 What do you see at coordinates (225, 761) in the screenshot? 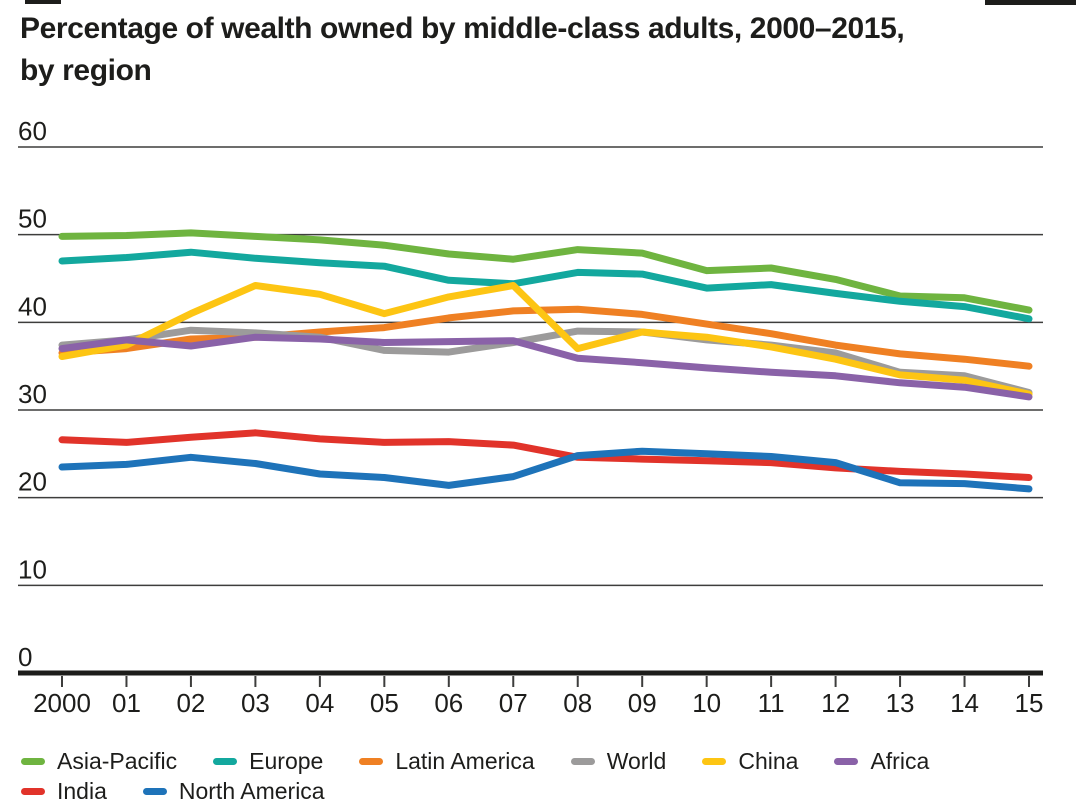
I see `legend-swatch-europe` at bounding box center [225, 761].